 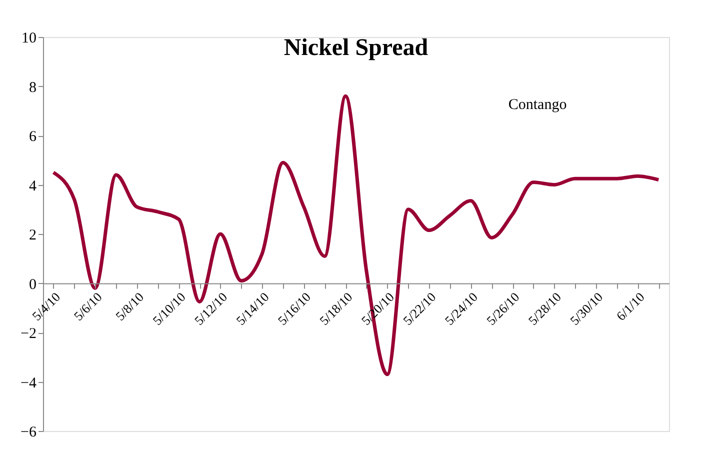 I want to click on annotation: Contango, so click(x=537, y=104).